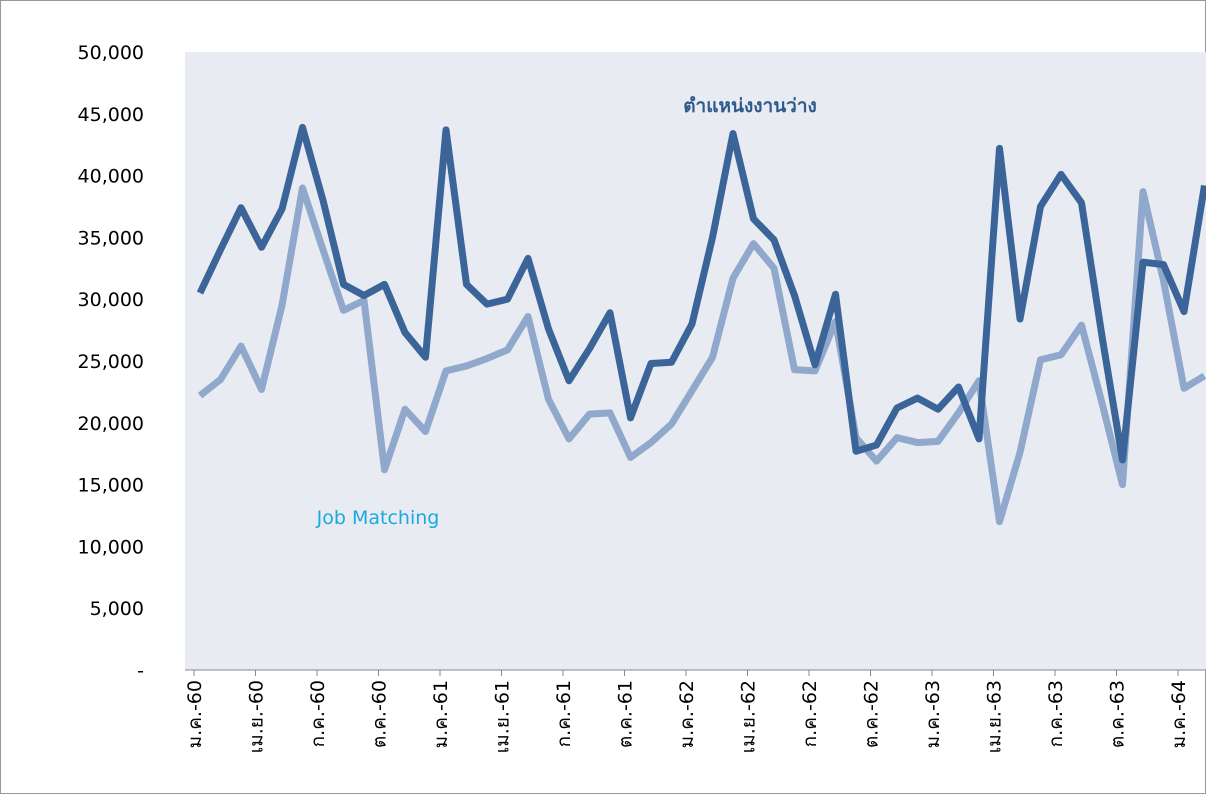 Image resolution: width=1206 pixels, height=794 pixels. What do you see at coordinates (810, 713) in the screenshot?
I see `x-tick-label: ก.ค.-62` at bounding box center [810, 713].